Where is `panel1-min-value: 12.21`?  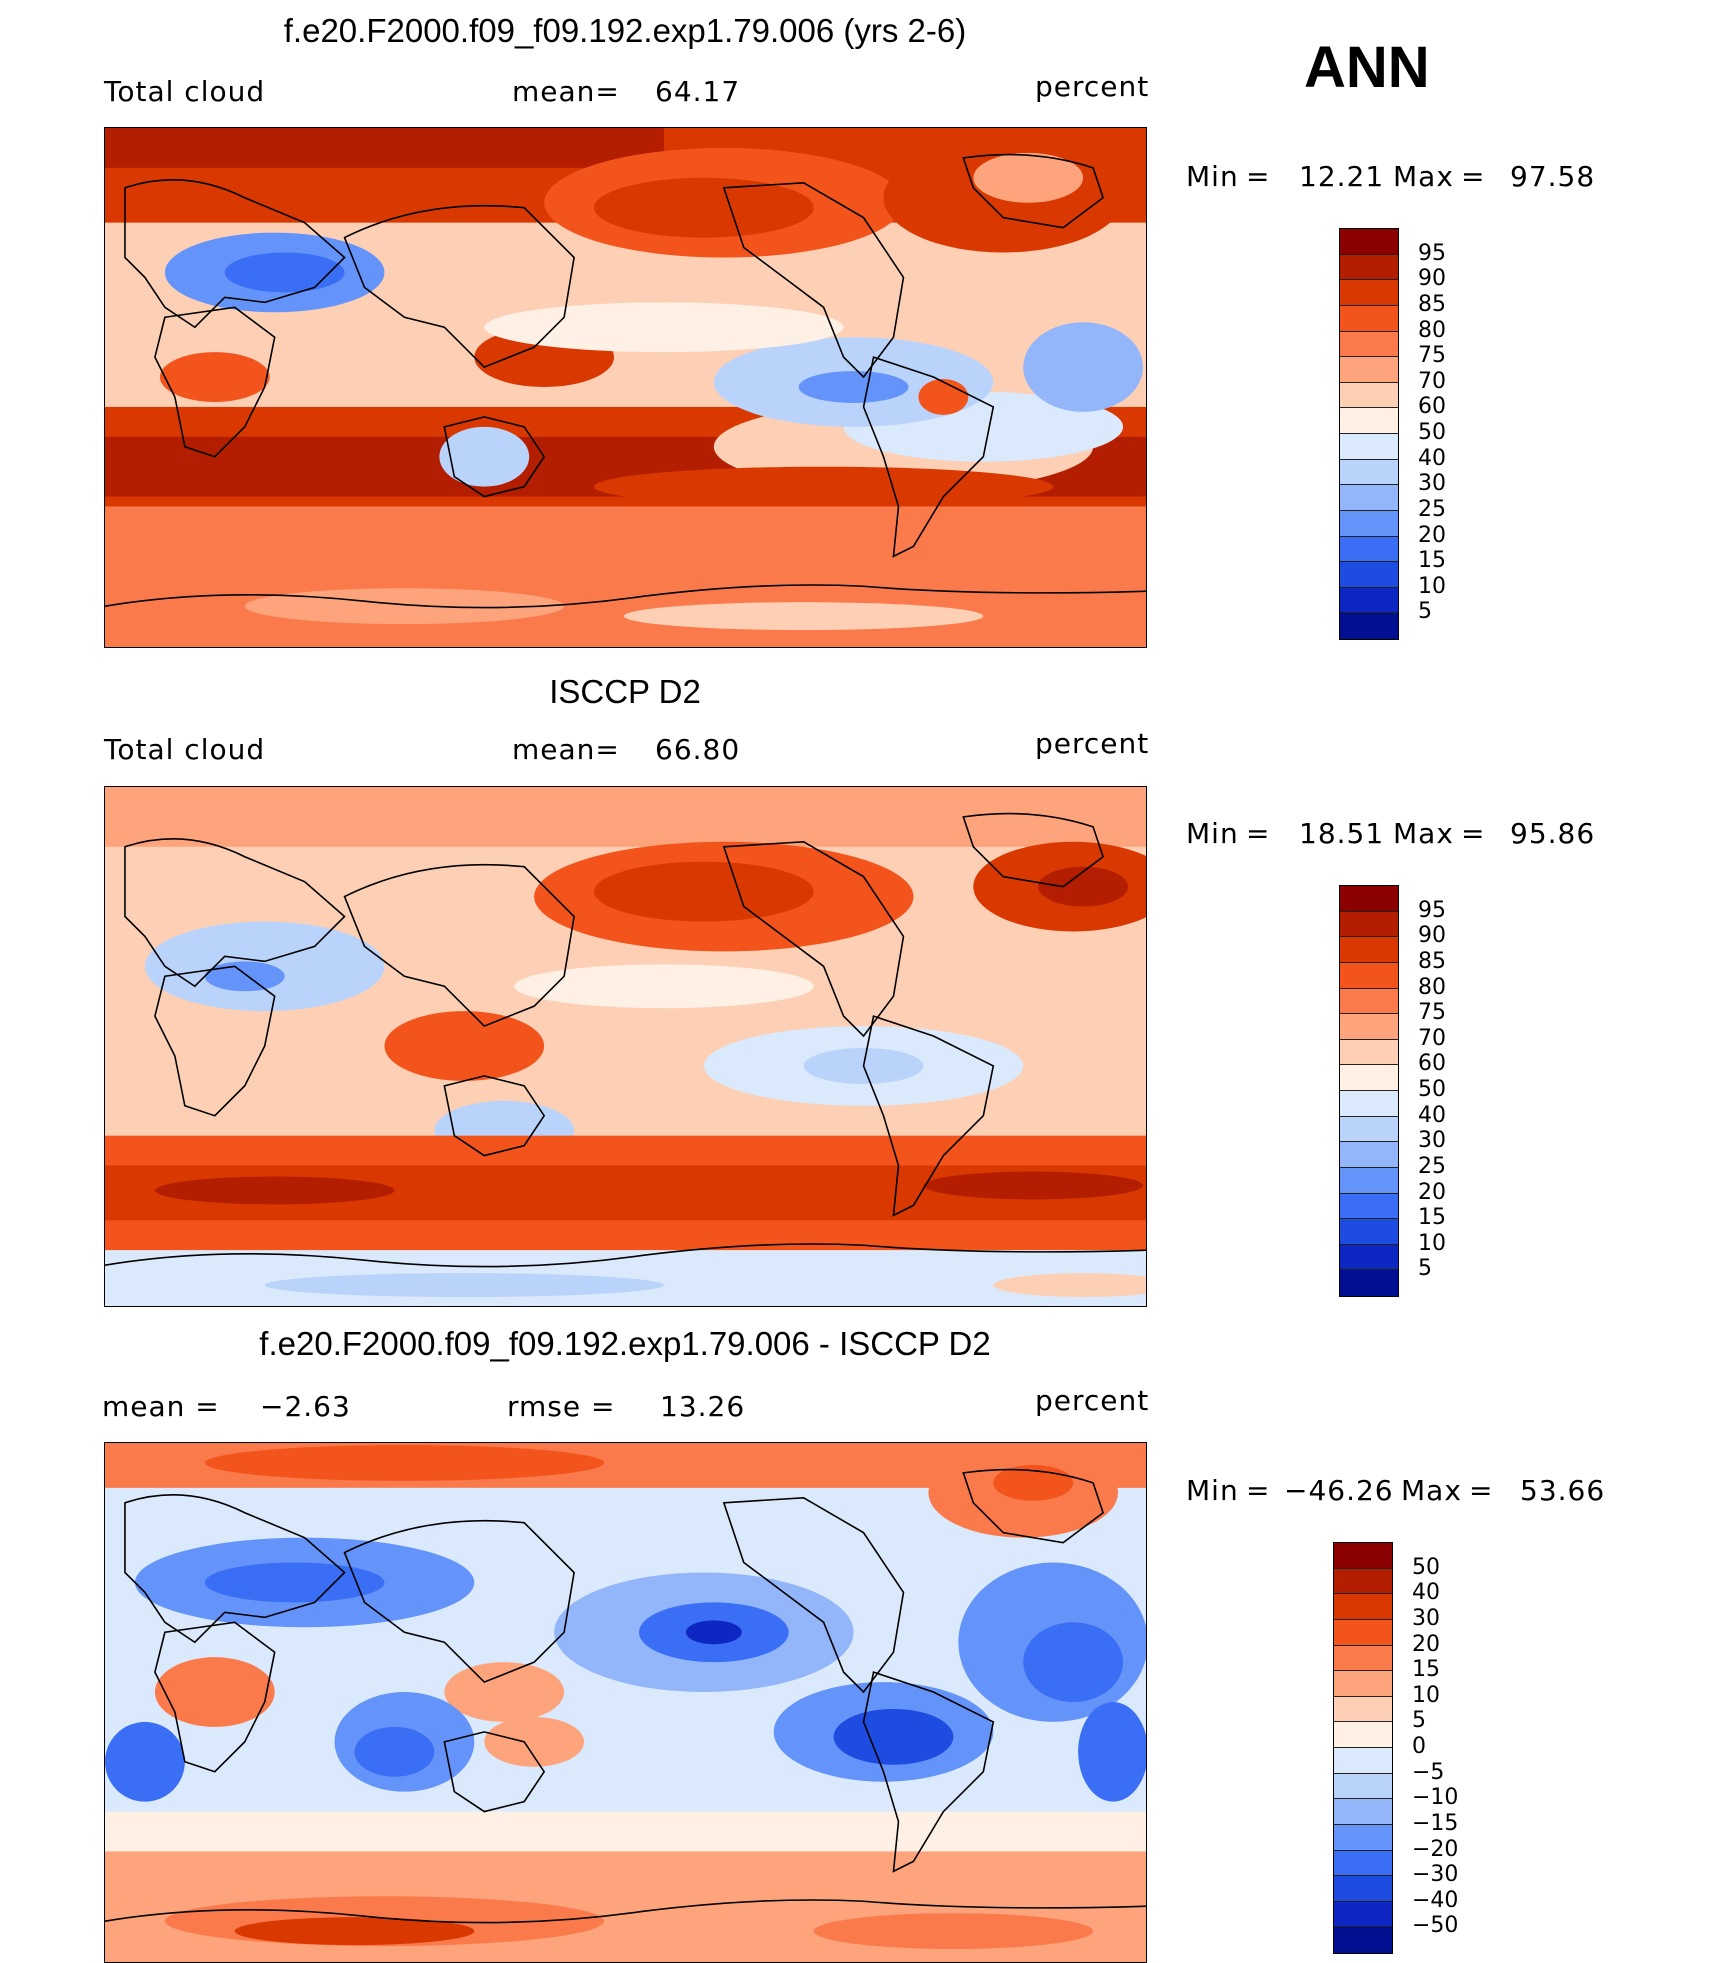
panel1-min-value: 12.21 is located at coordinates (1342, 176).